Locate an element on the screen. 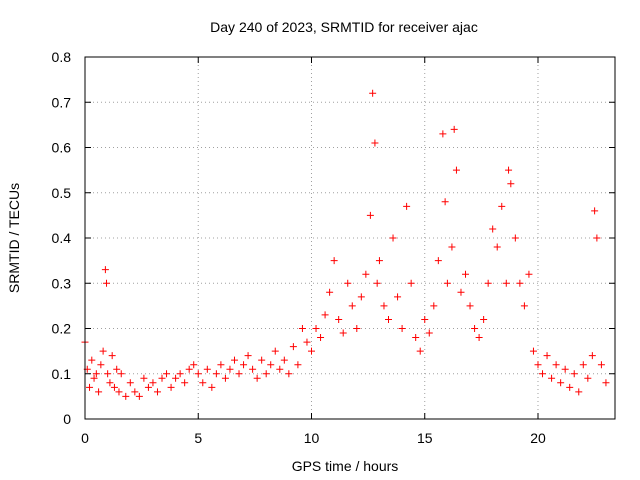 This screenshot has height=480, width=640. x-tick-label: 15 is located at coordinates (425, 438).